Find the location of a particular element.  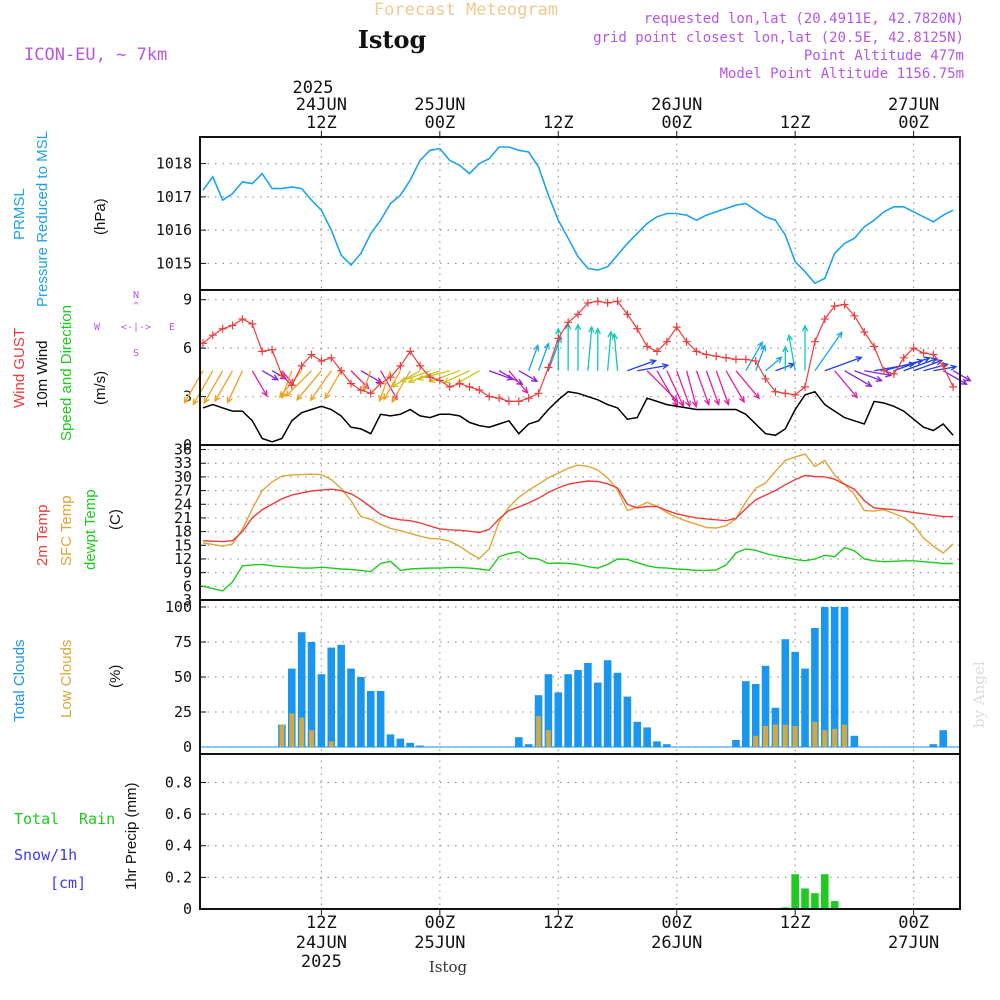

total-clouds-label: Total Clouds is located at coordinates (19, 680).